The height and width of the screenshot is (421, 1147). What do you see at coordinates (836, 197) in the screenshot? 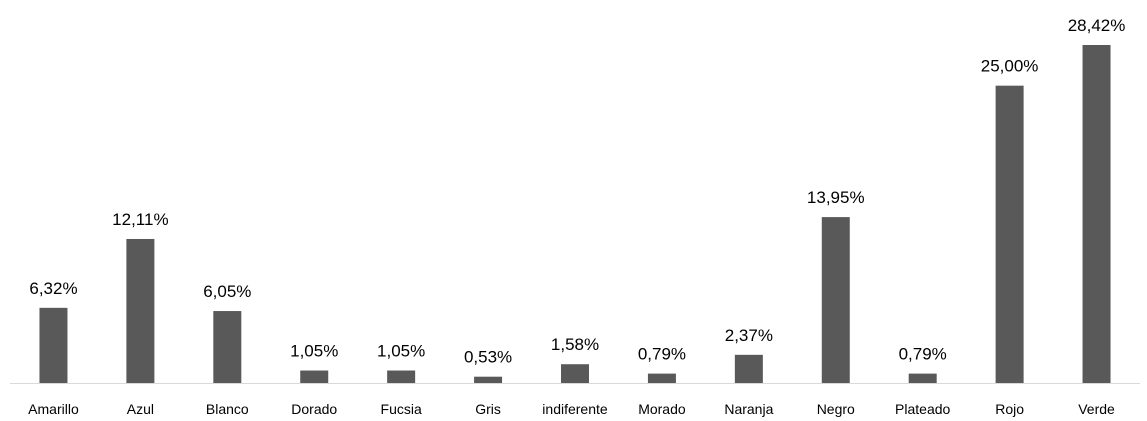
I see `data-label: 13,95%` at bounding box center [836, 197].